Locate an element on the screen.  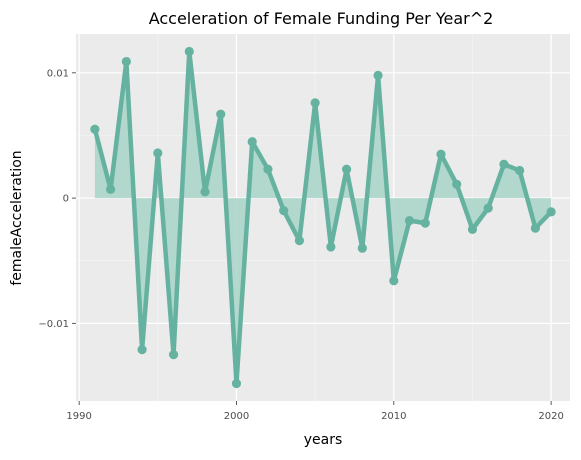
y-tick-label: 0 is located at coordinates (66, 199).